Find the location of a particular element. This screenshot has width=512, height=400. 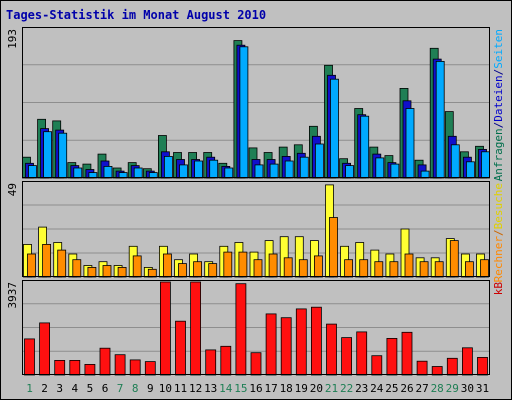

x-tick-label-day-23: 23 is located at coordinates (361, 388).